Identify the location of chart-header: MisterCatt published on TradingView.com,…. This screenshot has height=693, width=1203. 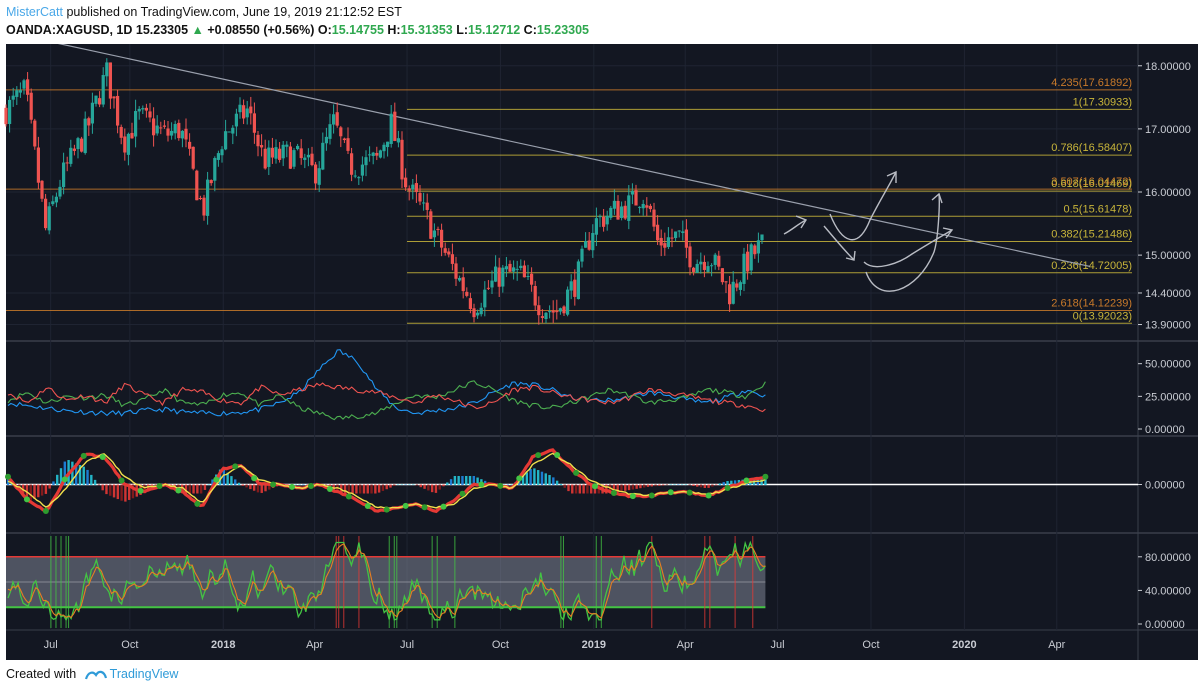
(601, 22).